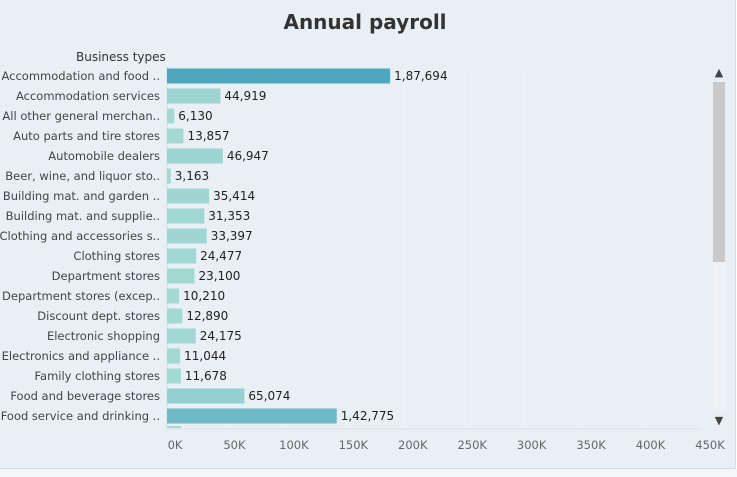  Describe the element at coordinates (245, 96) in the screenshot. I see `value-label: 44,919` at that location.